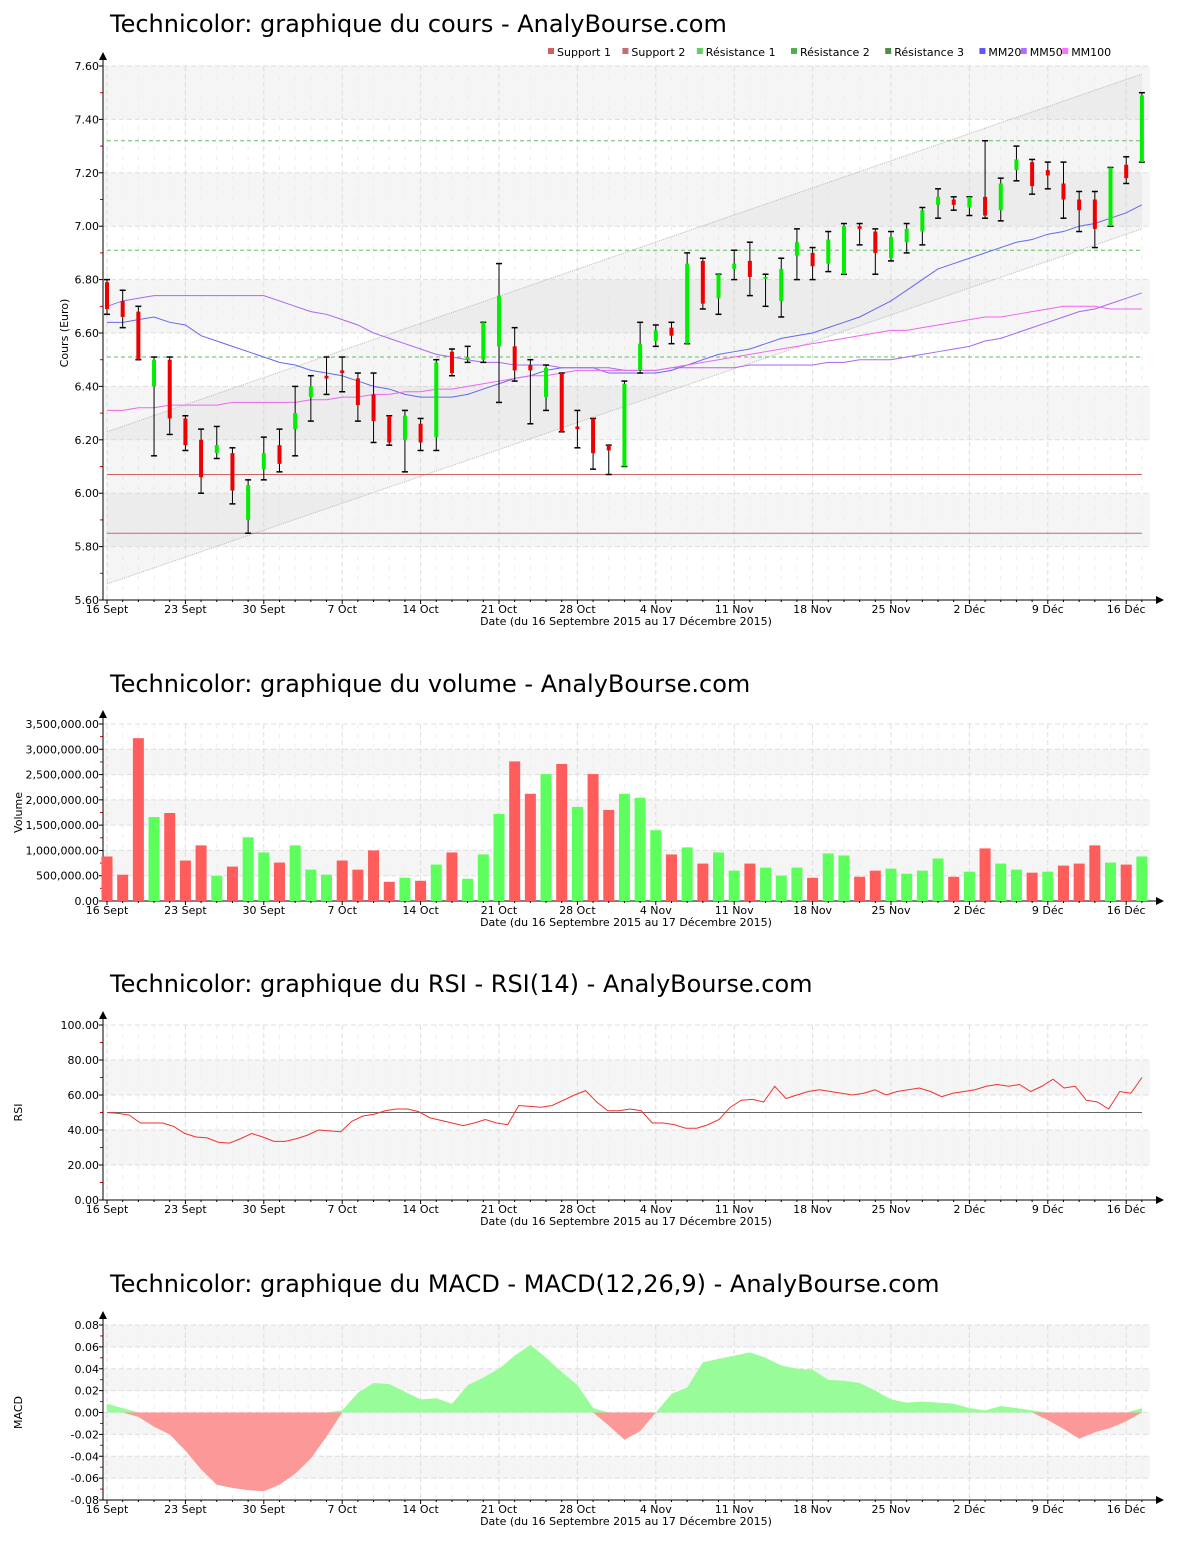 The image size is (1200, 1550). What do you see at coordinates (87, 119) in the screenshot?
I see `y-tick-label: 7.40` at bounding box center [87, 119].